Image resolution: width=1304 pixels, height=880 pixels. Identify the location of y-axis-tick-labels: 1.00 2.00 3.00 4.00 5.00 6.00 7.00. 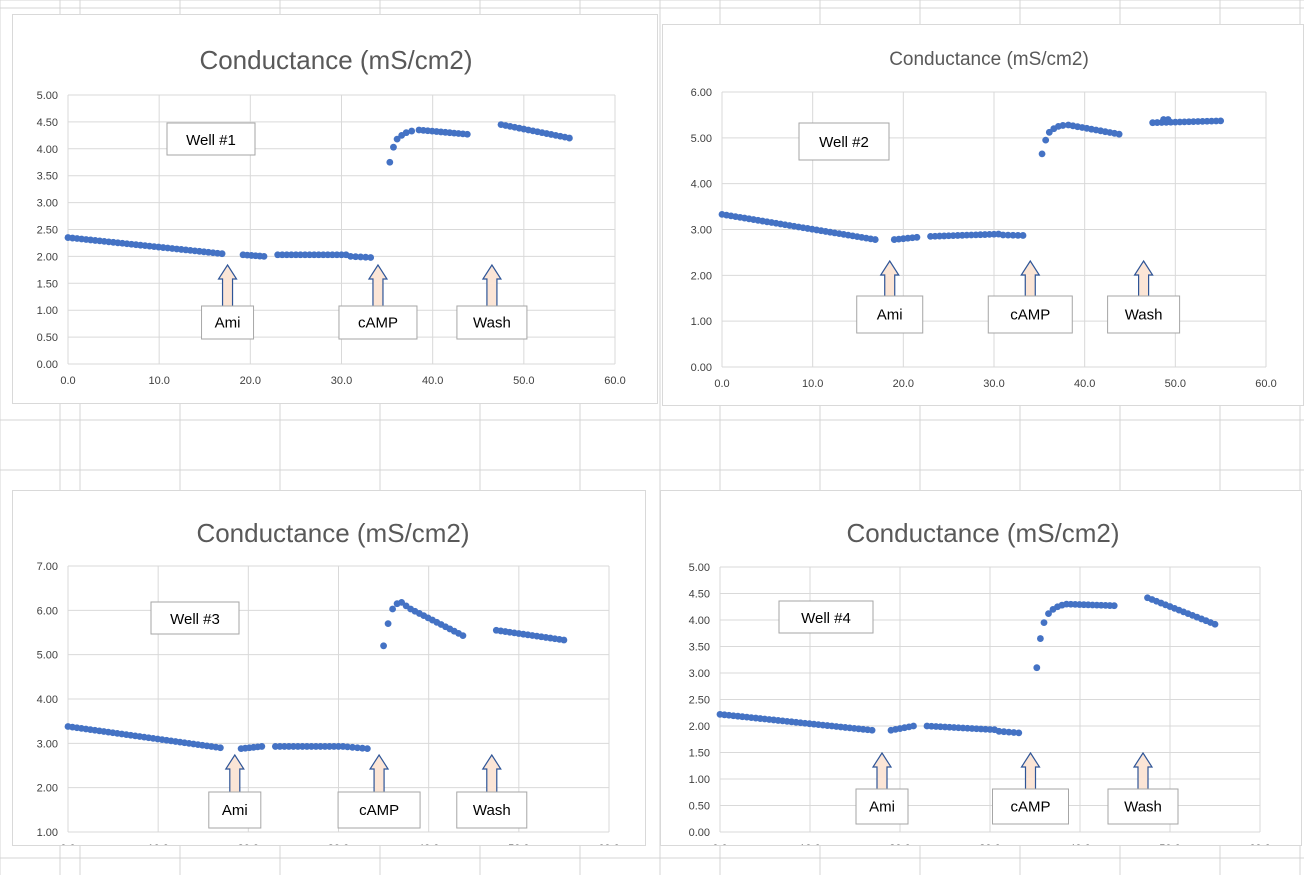
(47, 700).